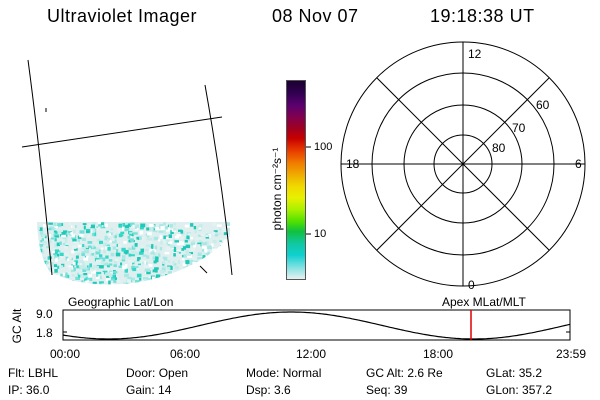 The width and height of the screenshot is (600, 400). Describe the element at coordinates (387, 390) in the screenshot. I see `seq-status: Seq: 39` at that location.